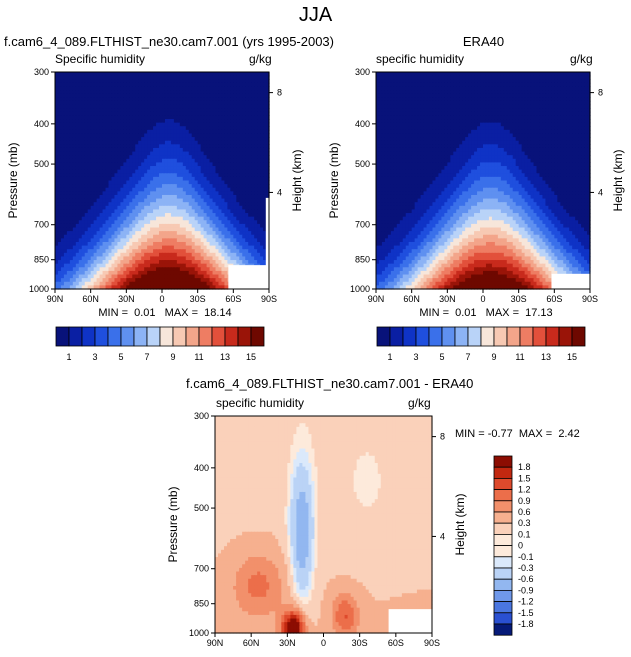 The width and height of the screenshot is (631, 657). Describe the element at coordinates (260, 59) in the screenshot. I see `panel-1-units: g/kg` at that location.